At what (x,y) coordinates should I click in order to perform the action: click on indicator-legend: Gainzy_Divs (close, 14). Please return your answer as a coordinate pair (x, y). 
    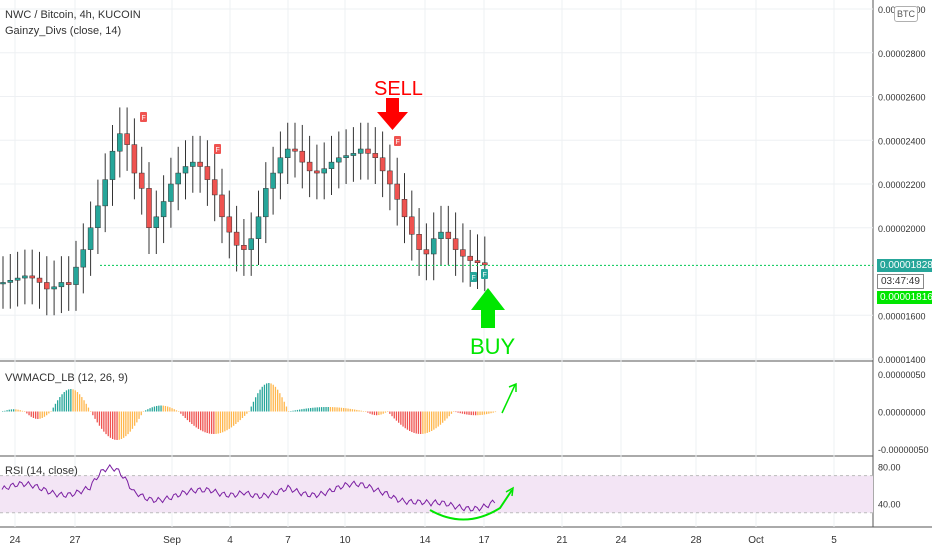
    Looking at the image, I should click on (63, 31).